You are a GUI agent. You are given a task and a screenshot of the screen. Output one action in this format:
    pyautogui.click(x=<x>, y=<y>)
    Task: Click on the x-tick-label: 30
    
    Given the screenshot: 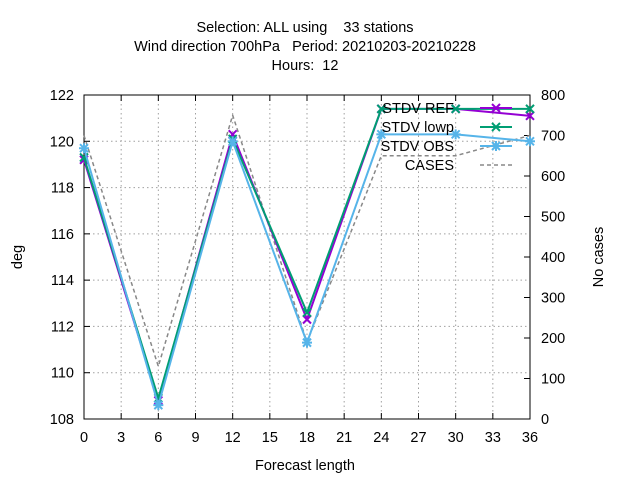 What is the action you would take?
    pyautogui.click(x=456, y=438)
    